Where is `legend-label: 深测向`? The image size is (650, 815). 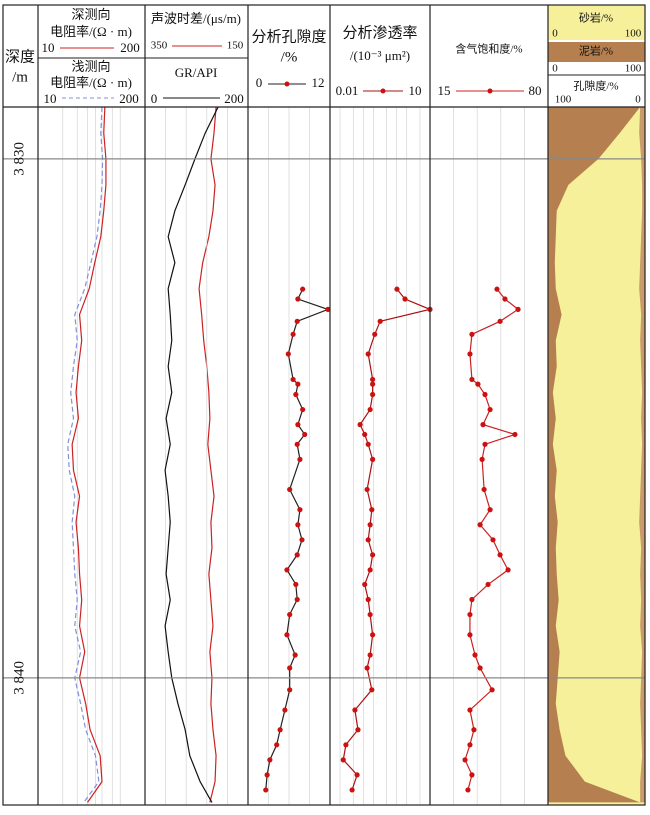
legend-label: 深测向 is located at coordinates (90, 14).